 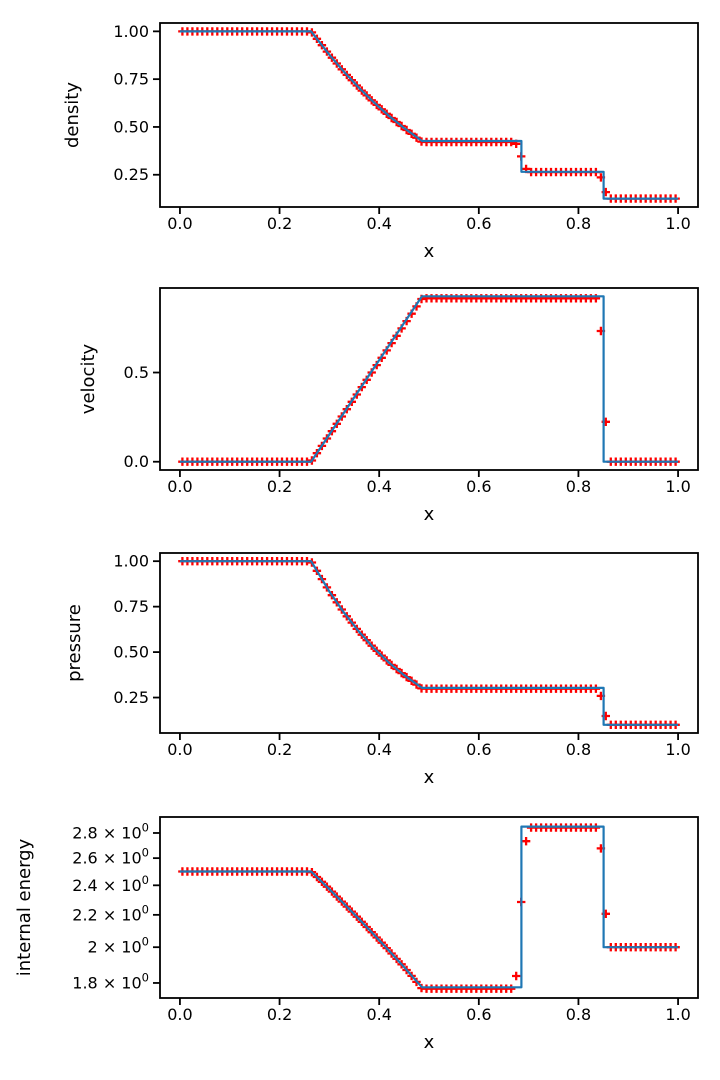 What do you see at coordinates (136, 372) in the screenshot?
I see `y-tick-label: 0.5` at bounding box center [136, 372].